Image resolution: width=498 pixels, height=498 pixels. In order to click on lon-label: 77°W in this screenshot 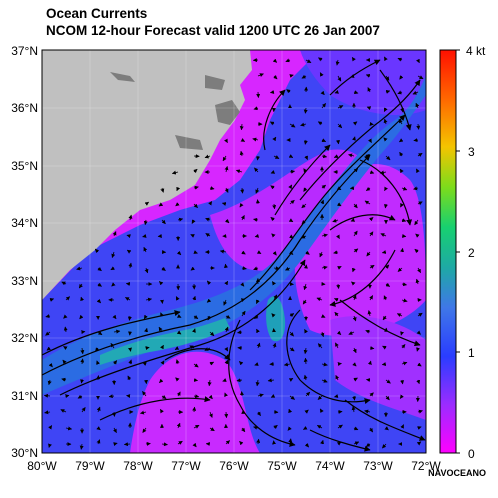, I will do `click(186, 466)`.